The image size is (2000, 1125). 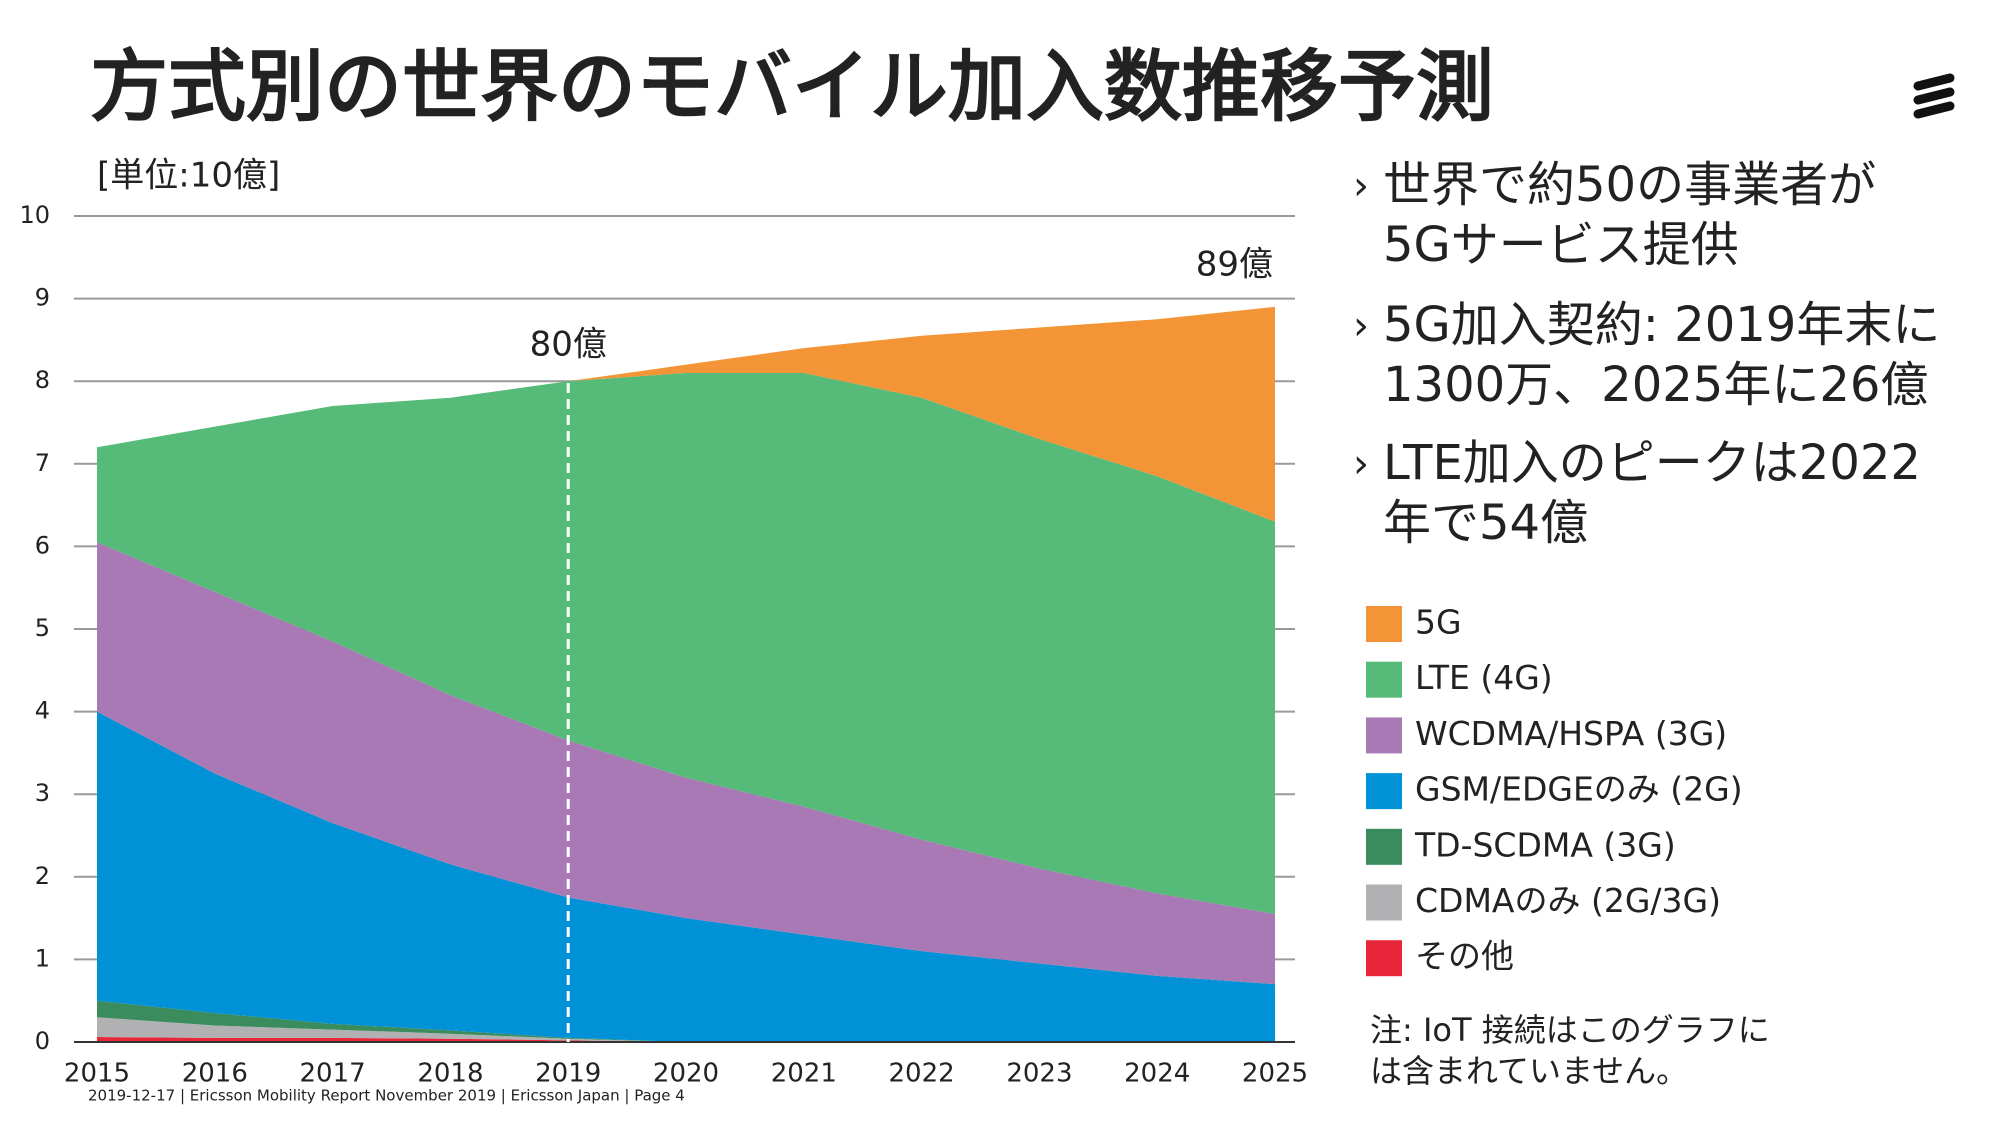 I want to click on y-tick-label: 8, so click(x=42, y=380).